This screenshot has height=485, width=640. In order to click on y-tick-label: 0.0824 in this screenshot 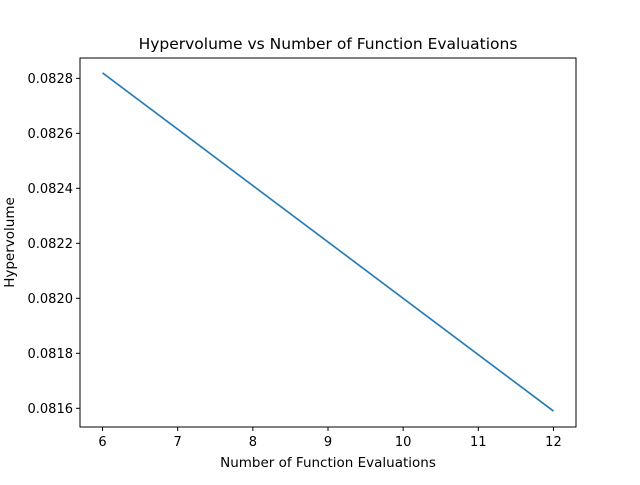, I will do `click(51, 189)`.